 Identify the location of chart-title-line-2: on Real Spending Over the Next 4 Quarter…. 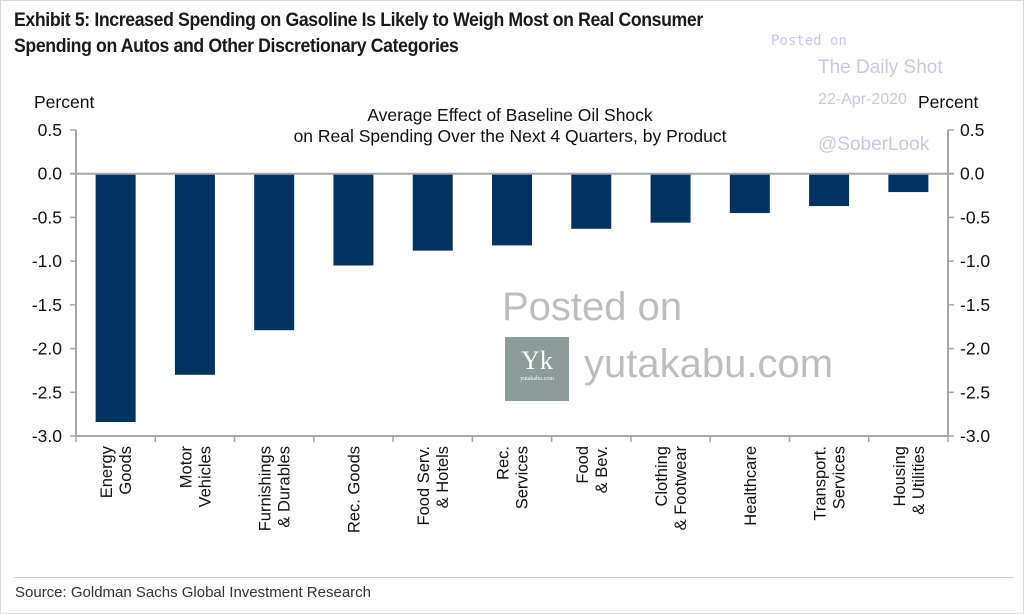
(510, 136).